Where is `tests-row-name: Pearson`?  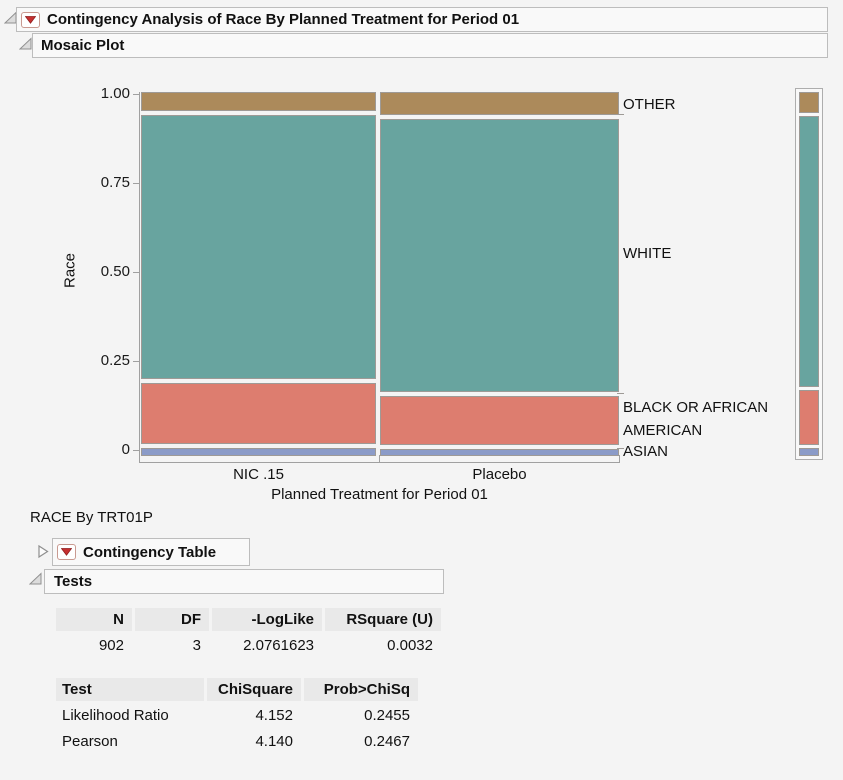 tests-row-name: Pearson is located at coordinates (90, 741).